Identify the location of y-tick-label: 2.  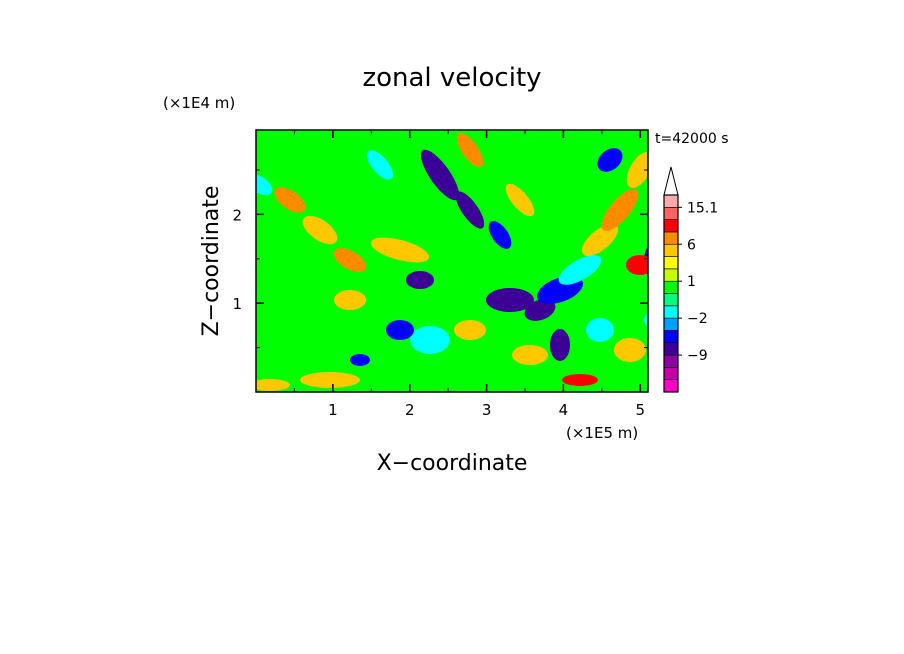
(237, 215).